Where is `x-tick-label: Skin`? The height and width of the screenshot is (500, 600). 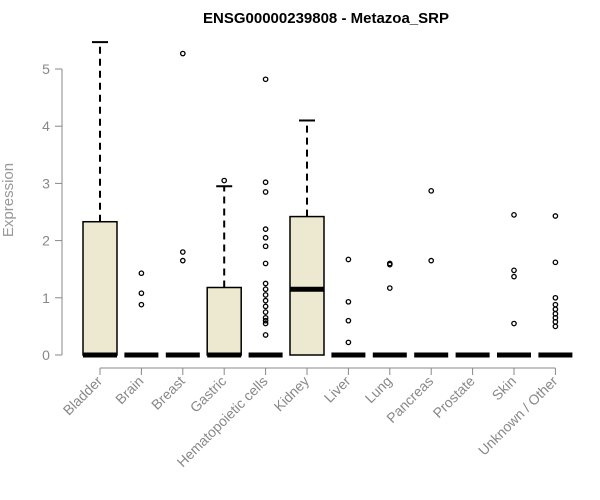
x-tick-label: Skin is located at coordinates (504, 388).